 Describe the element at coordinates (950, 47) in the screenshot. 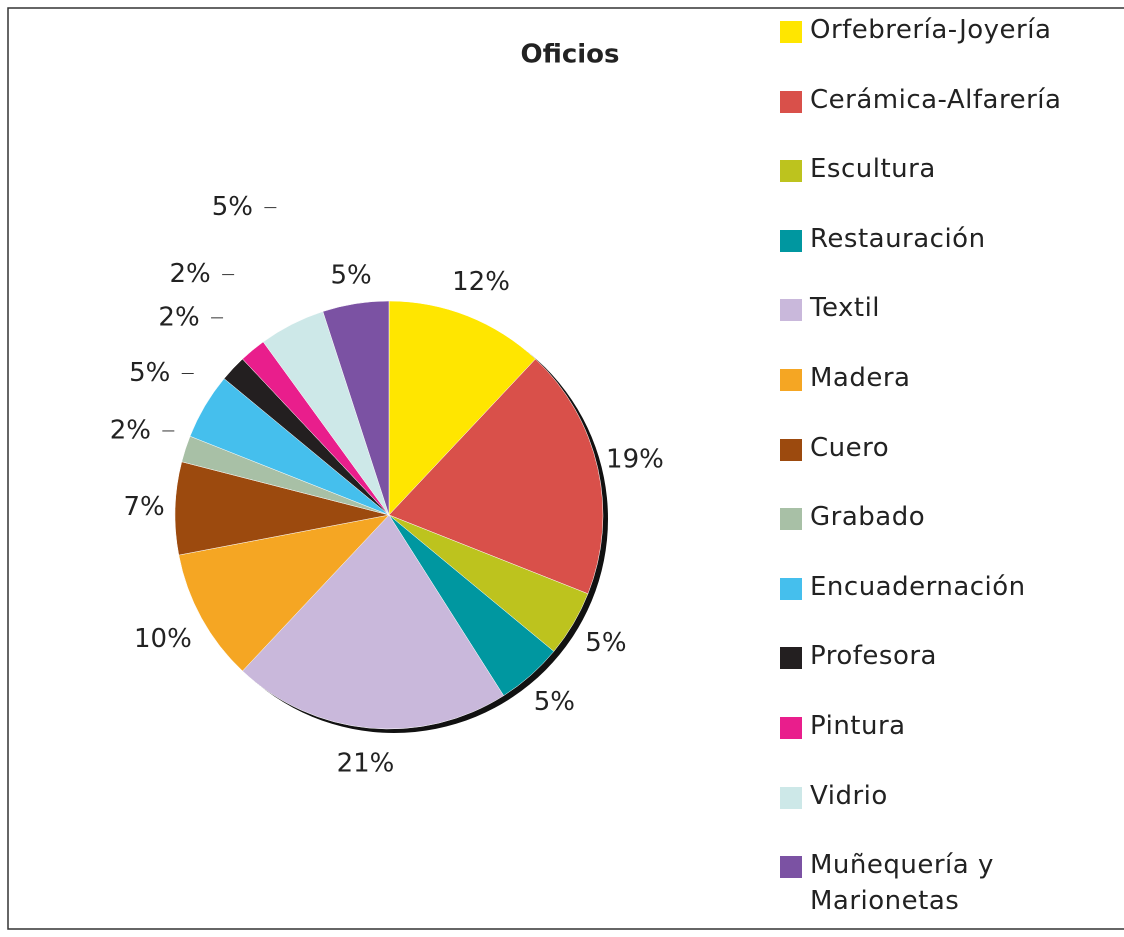

I see `legend-item: Orfebrería-Joyería` at that location.